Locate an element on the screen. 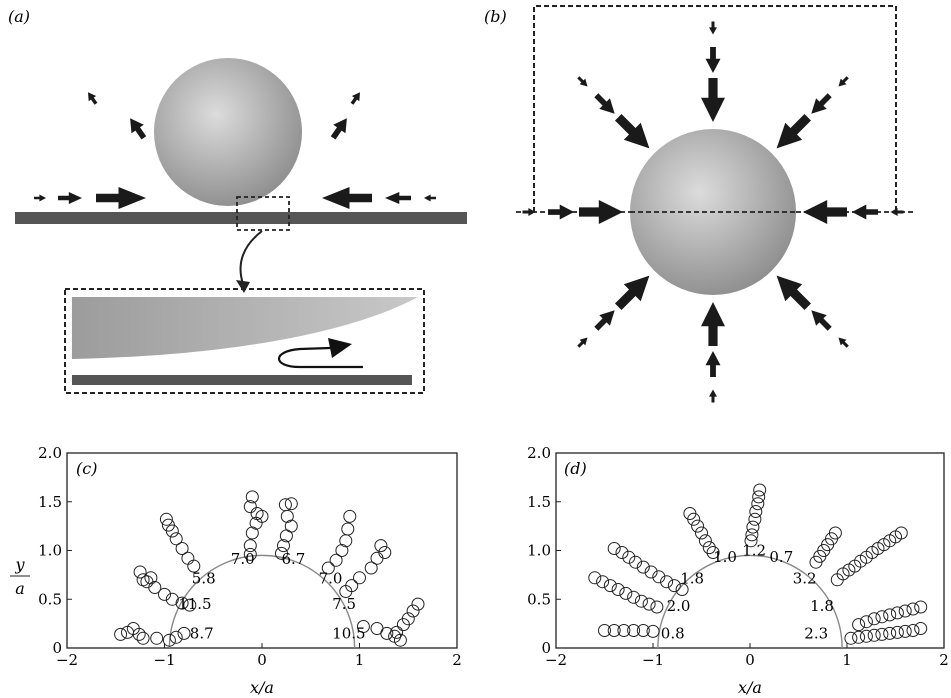 The height and width of the screenshot is (698, 951). recirculation-streamline is located at coordinates (320, 357).